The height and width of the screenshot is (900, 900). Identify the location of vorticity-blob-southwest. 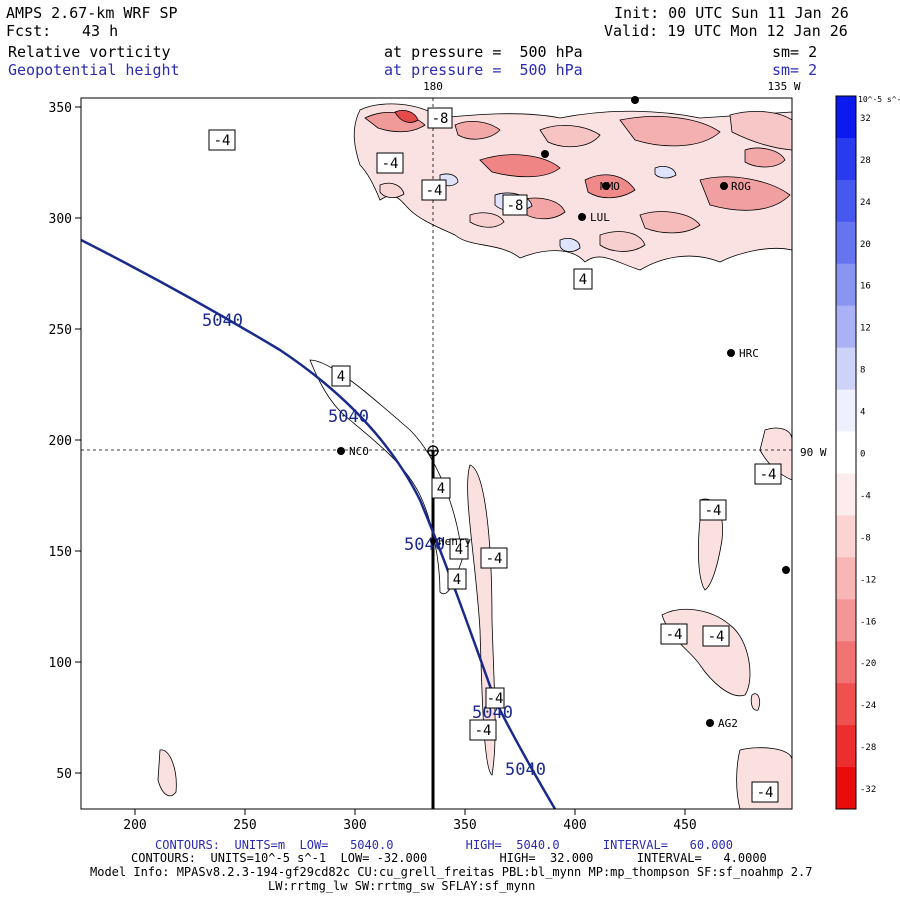
(167, 773).